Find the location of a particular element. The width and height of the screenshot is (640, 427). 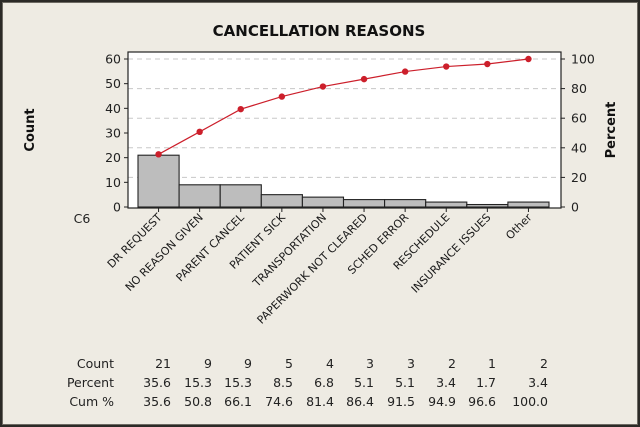

y-right-tick-label: 60 is located at coordinates (579, 118).